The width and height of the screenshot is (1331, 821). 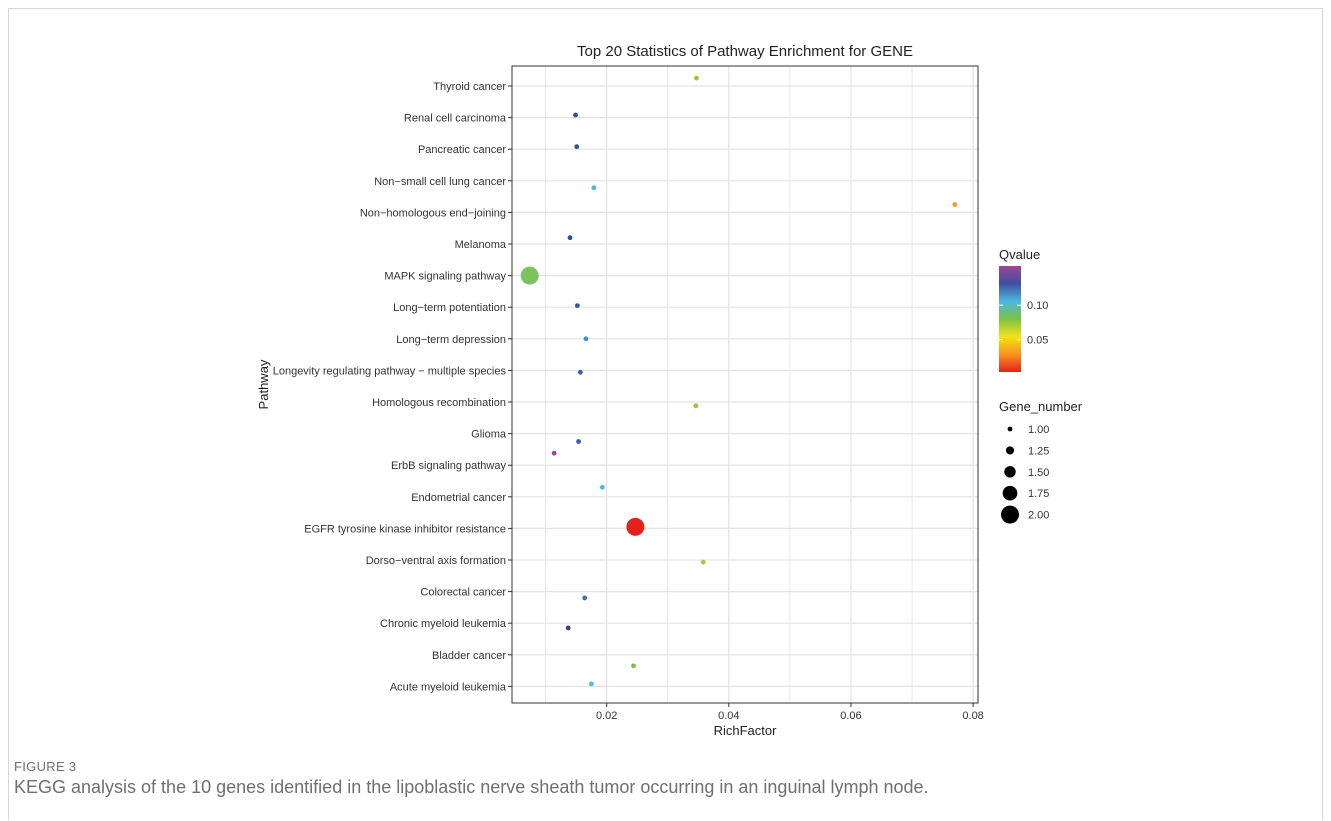 I want to click on figure-label: FIGURE 3, so click(x=45, y=766).